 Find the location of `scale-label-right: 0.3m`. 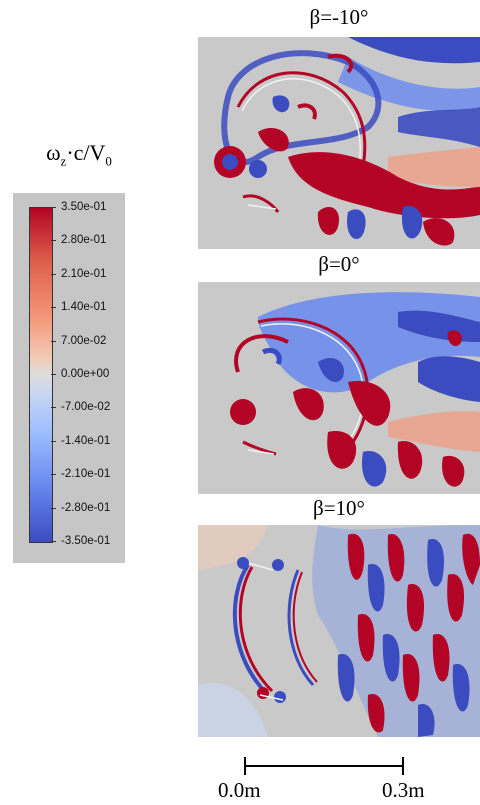

scale-label-right: 0.3m is located at coordinates (403, 790).